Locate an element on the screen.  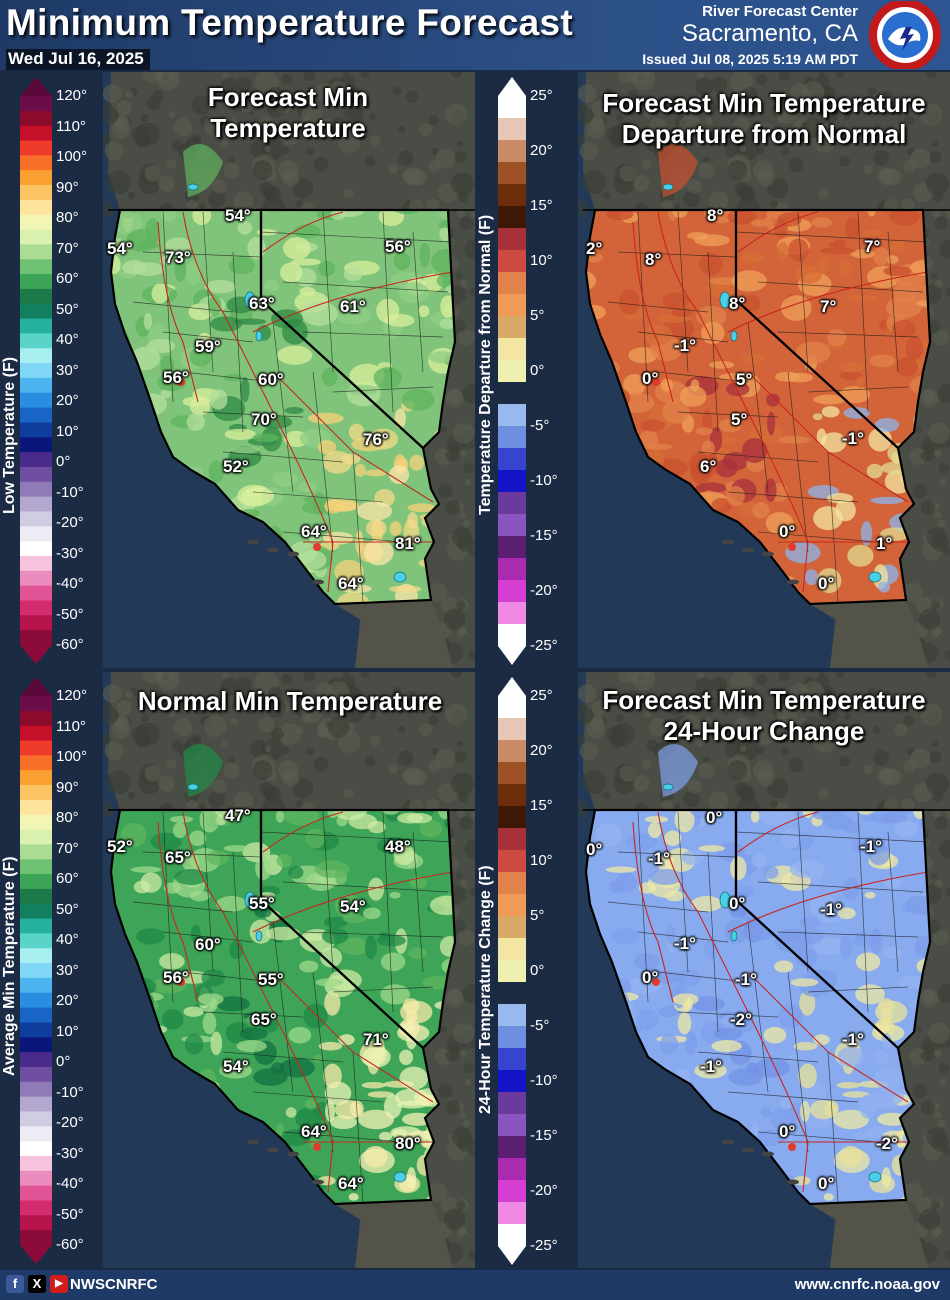
legend-tick: 110° is located at coordinates (71, 126).